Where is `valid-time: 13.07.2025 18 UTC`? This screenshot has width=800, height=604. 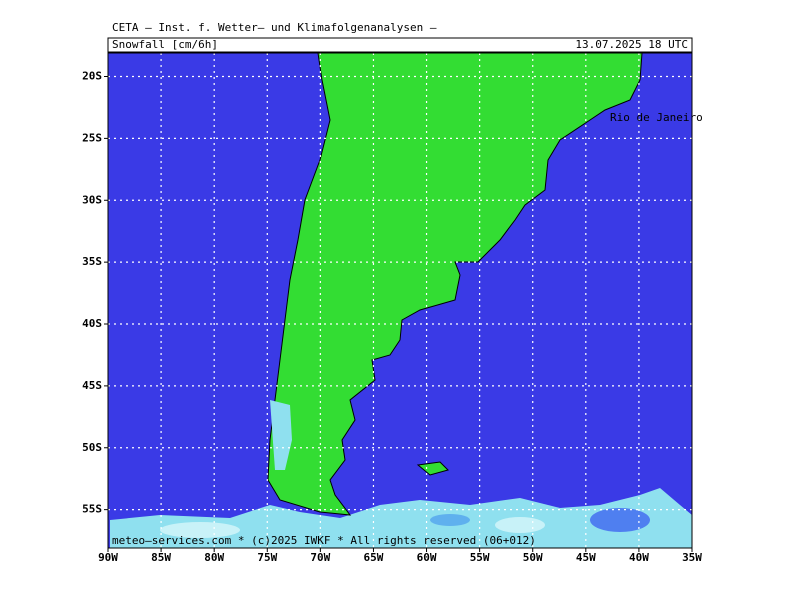 valid-time: 13.07.2025 18 UTC is located at coordinates (631, 44).